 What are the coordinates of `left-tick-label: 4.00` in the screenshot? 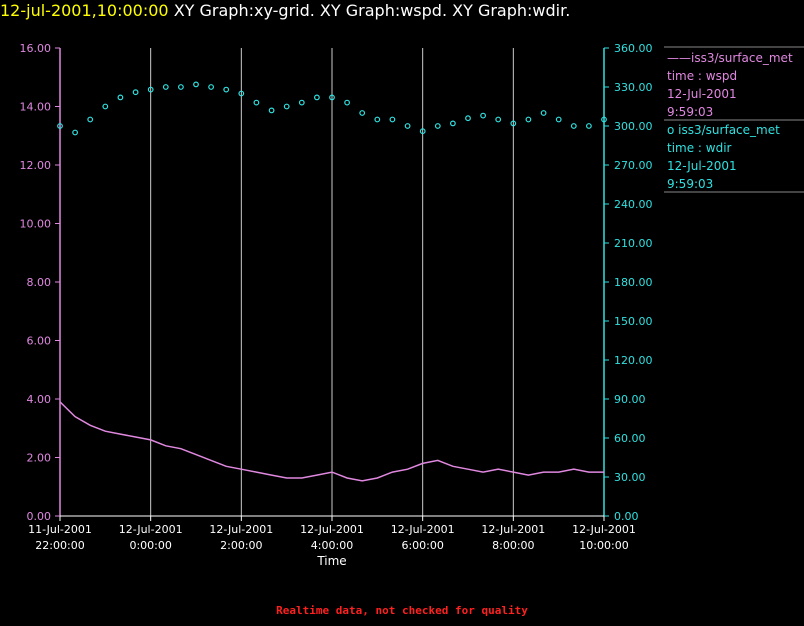 It's located at (39, 399).